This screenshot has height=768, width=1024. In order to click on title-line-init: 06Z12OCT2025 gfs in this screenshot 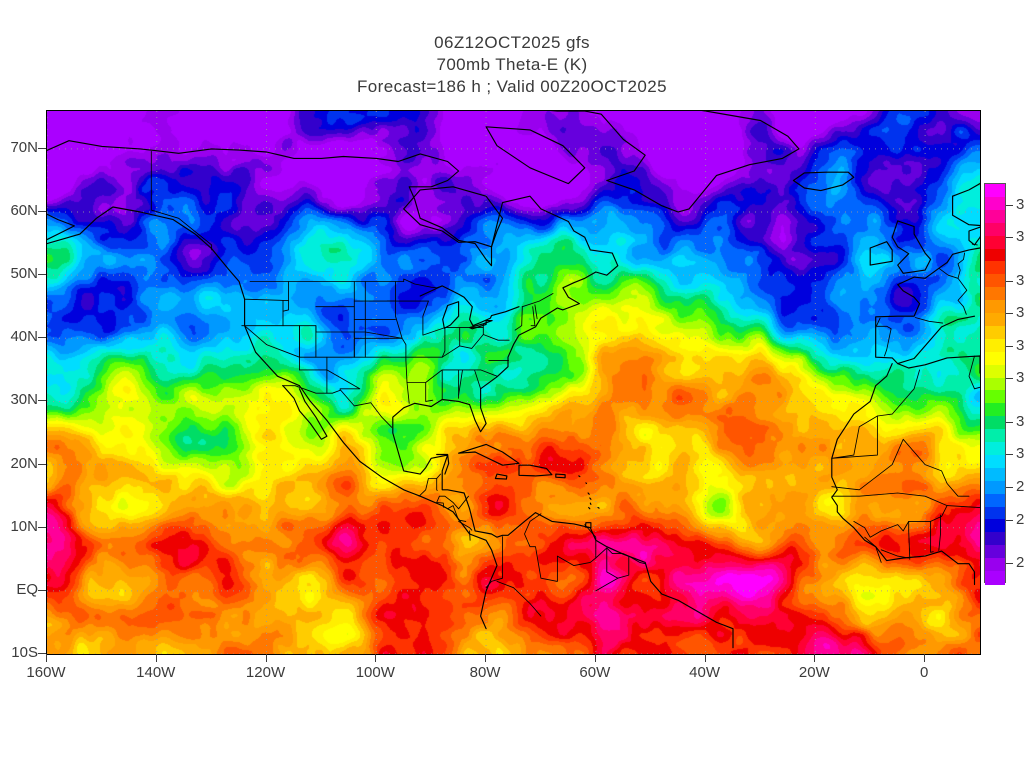, I will do `click(512, 42)`.